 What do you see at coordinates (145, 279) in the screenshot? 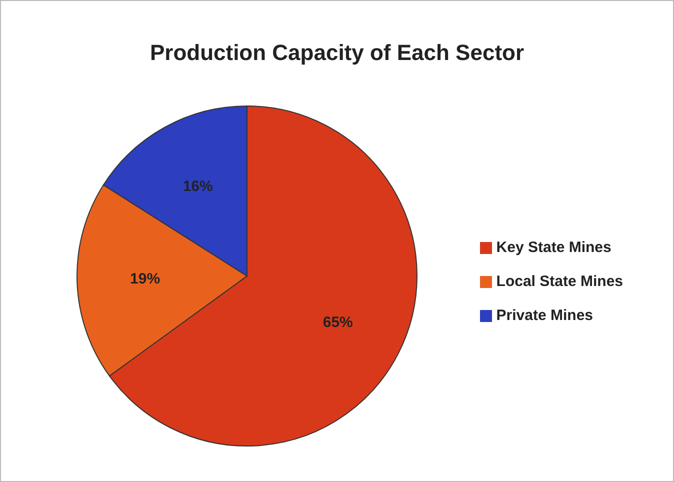
I see `data-label: 19%` at bounding box center [145, 279].